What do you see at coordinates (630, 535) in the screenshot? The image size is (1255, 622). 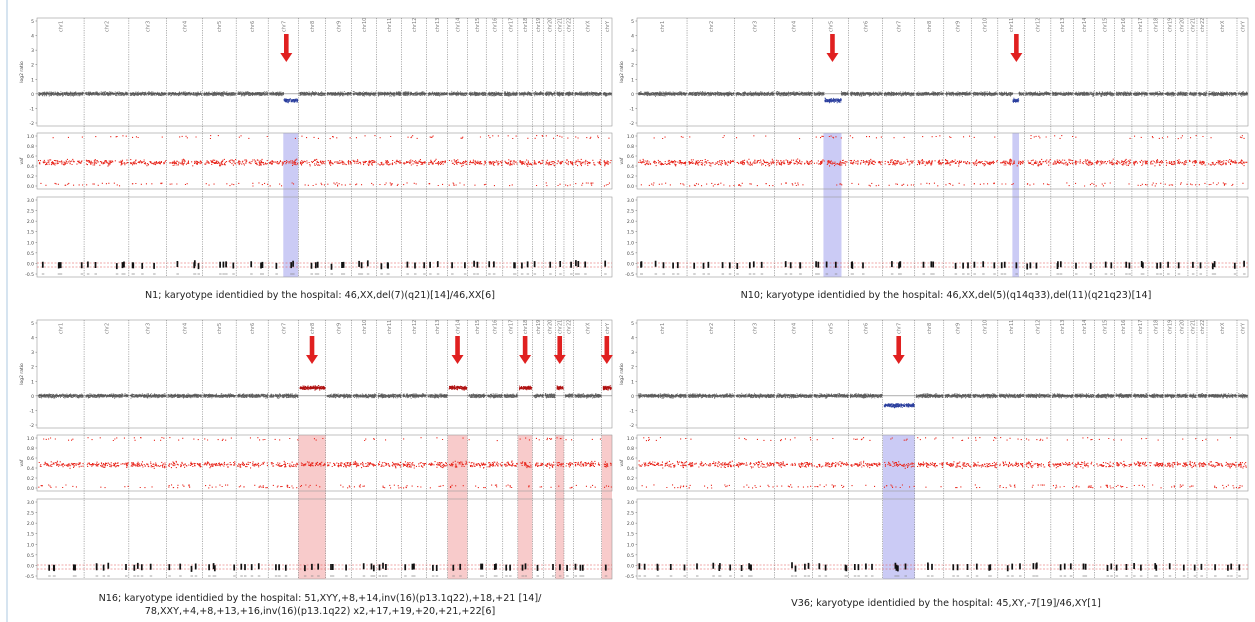 I see `cn-tick-label: 1.5` at bounding box center [630, 535].